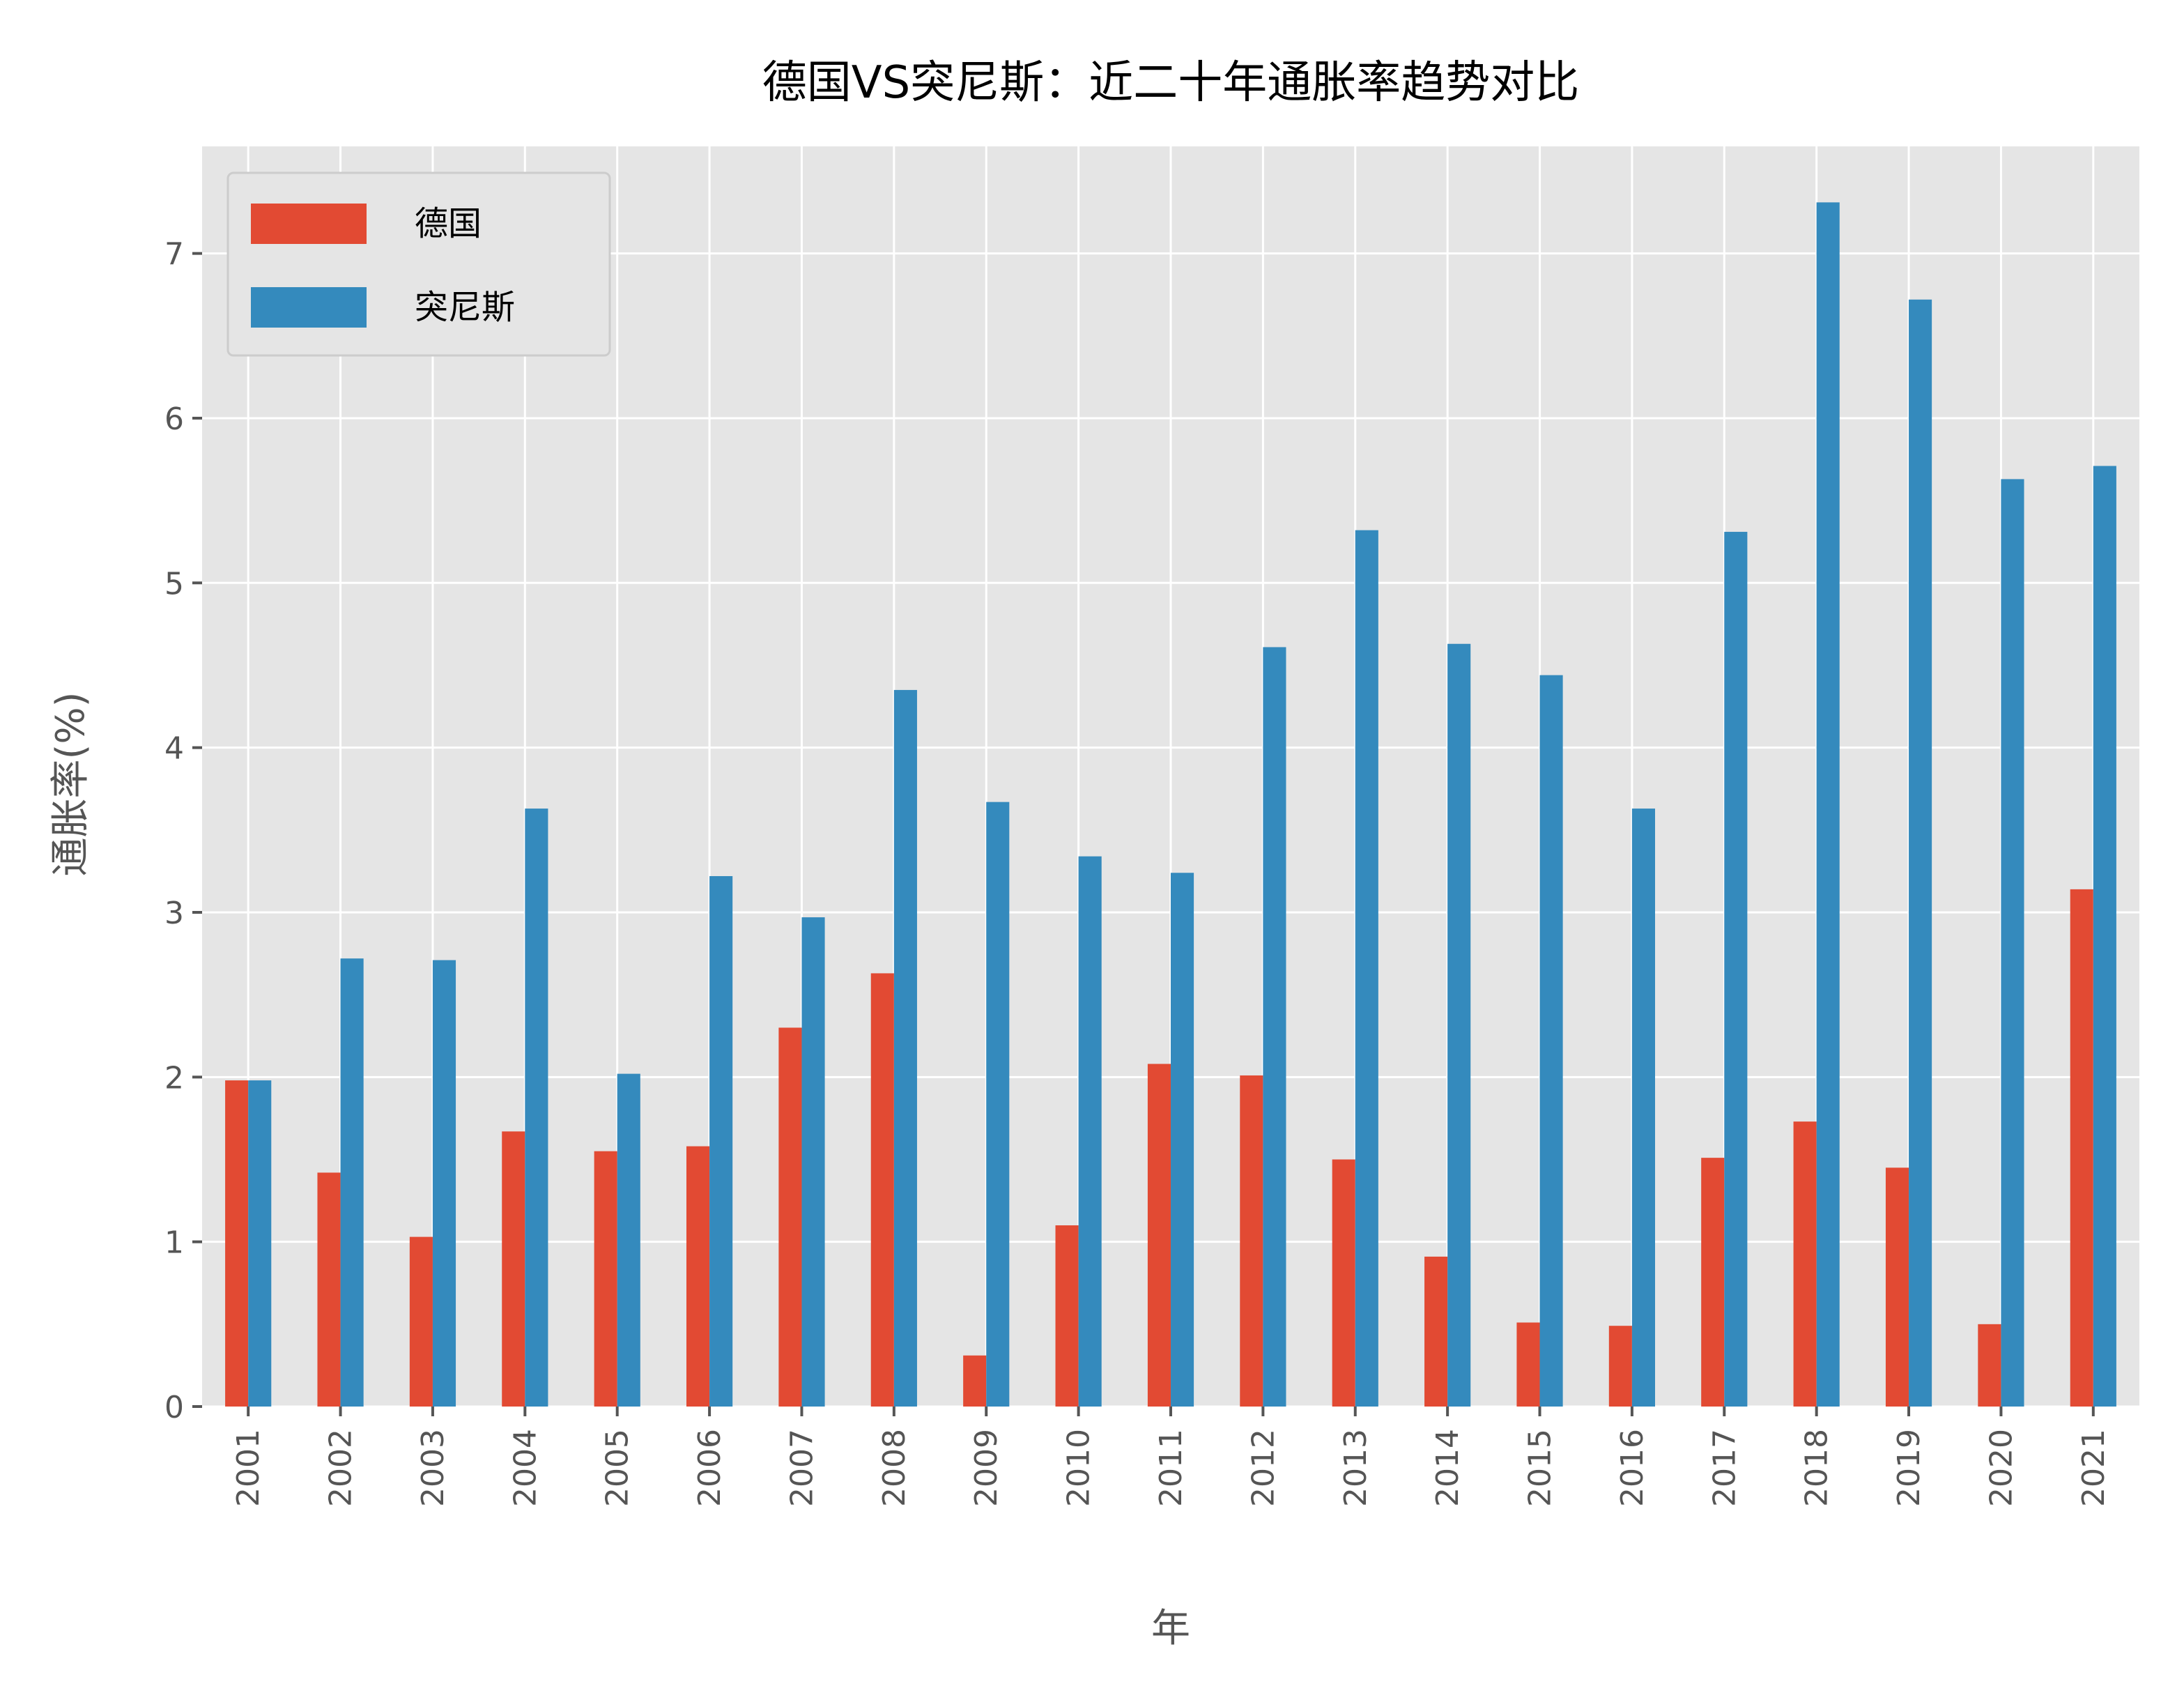 The image size is (2184, 1693). Describe the element at coordinates (1817, 1468) in the screenshot. I see `x-tick-label: 2018` at that location.